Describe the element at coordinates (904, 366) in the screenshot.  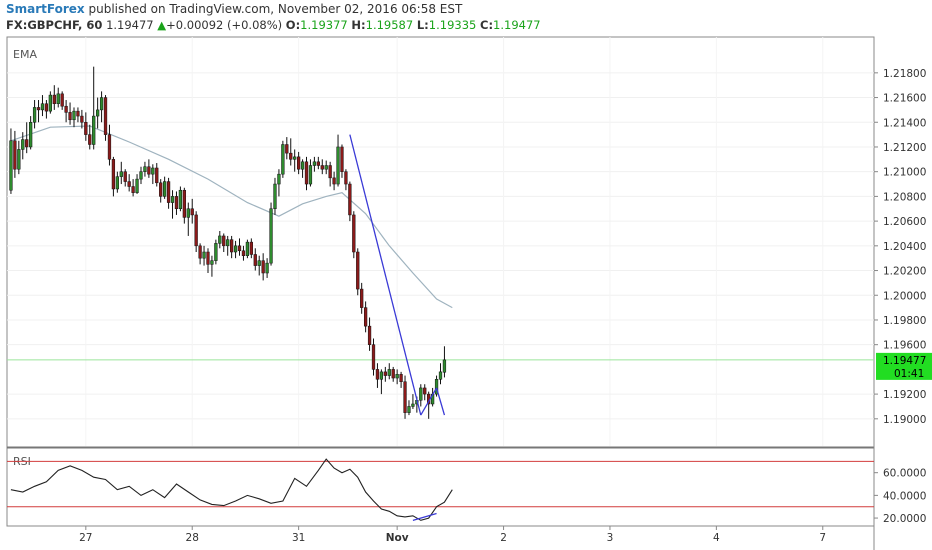
I see `last-price-tag-box` at that location.